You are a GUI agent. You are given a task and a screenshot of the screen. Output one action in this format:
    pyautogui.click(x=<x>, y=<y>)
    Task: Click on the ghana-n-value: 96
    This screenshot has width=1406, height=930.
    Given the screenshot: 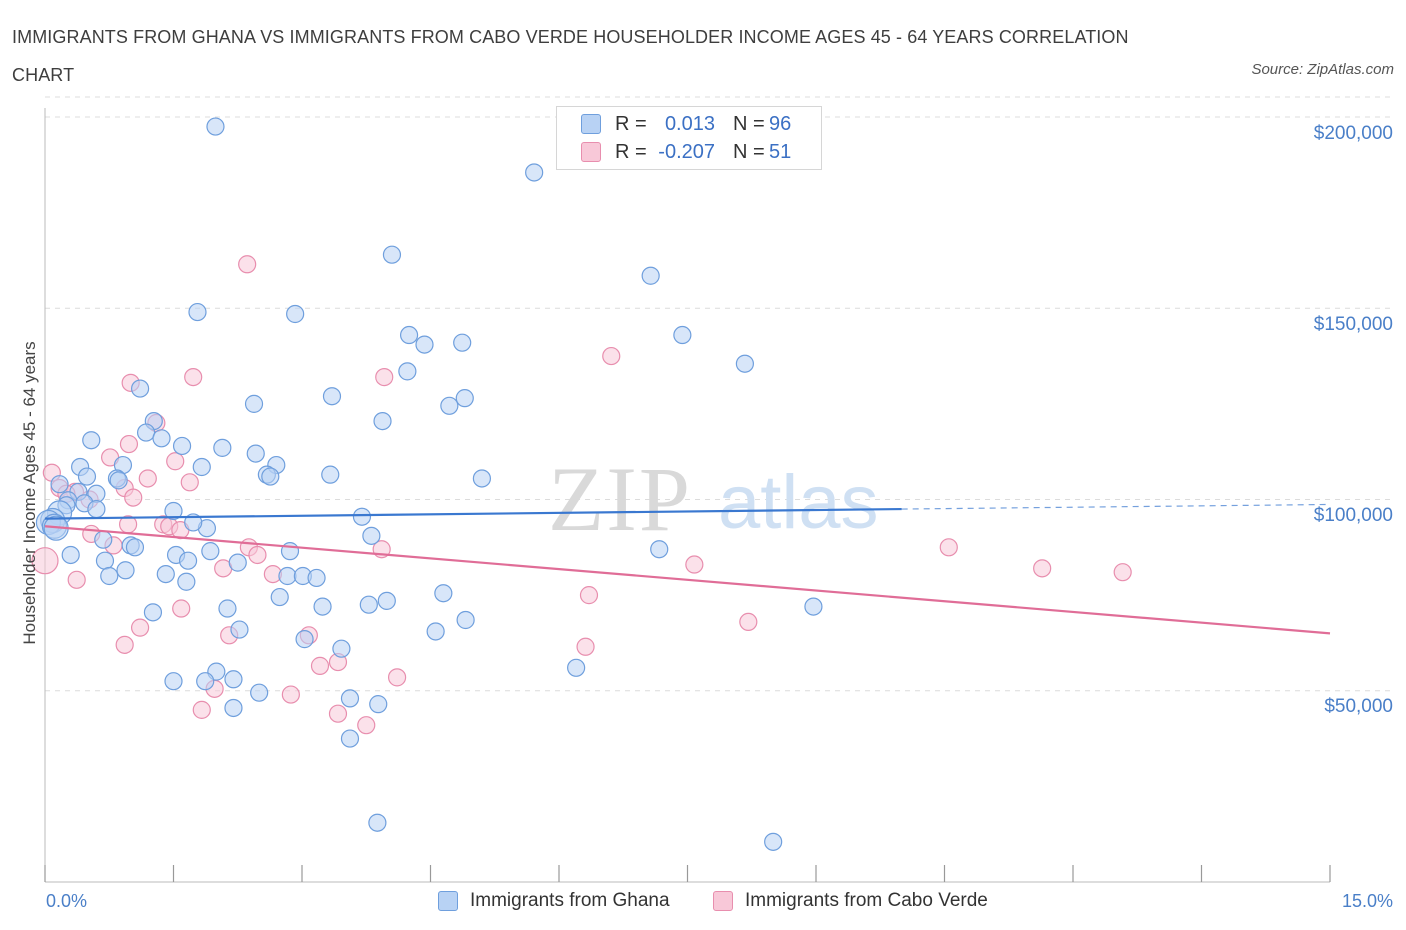 What is the action you would take?
    pyautogui.click(x=780, y=123)
    